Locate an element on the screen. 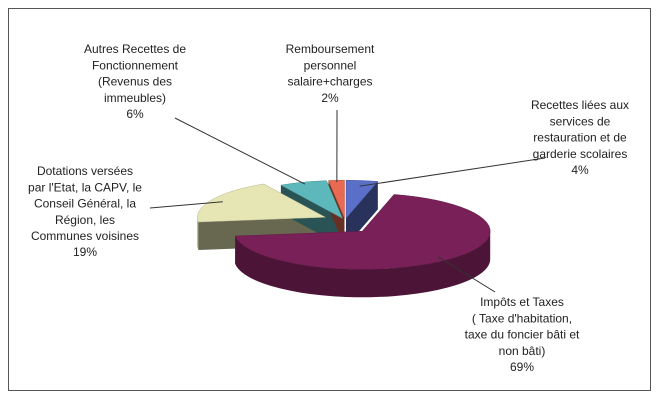  slice-label: services de is located at coordinates (580, 121).